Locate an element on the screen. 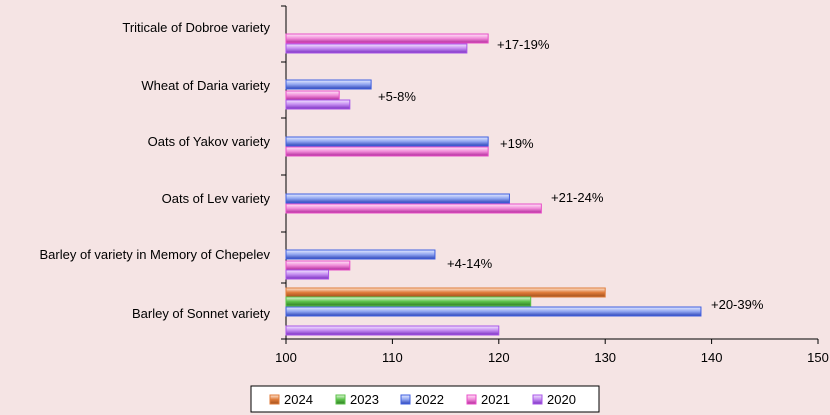 The width and height of the screenshot is (830, 415). legend-label-2024: 2024 is located at coordinates (298, 399).